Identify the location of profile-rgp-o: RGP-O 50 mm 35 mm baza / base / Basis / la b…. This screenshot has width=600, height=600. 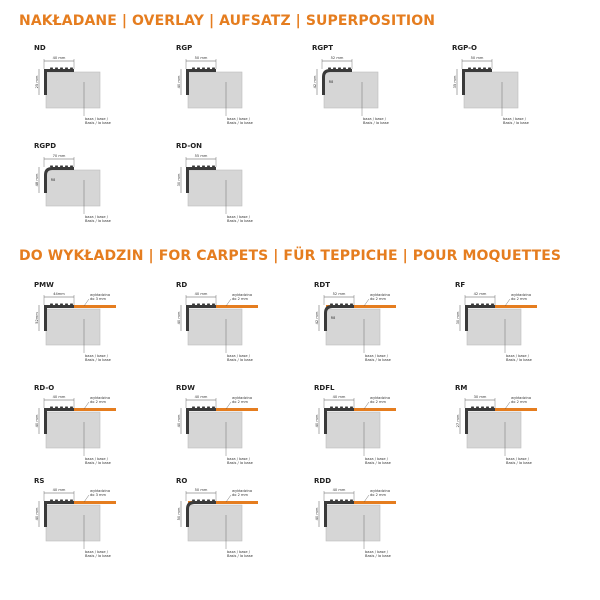
(516, 88).